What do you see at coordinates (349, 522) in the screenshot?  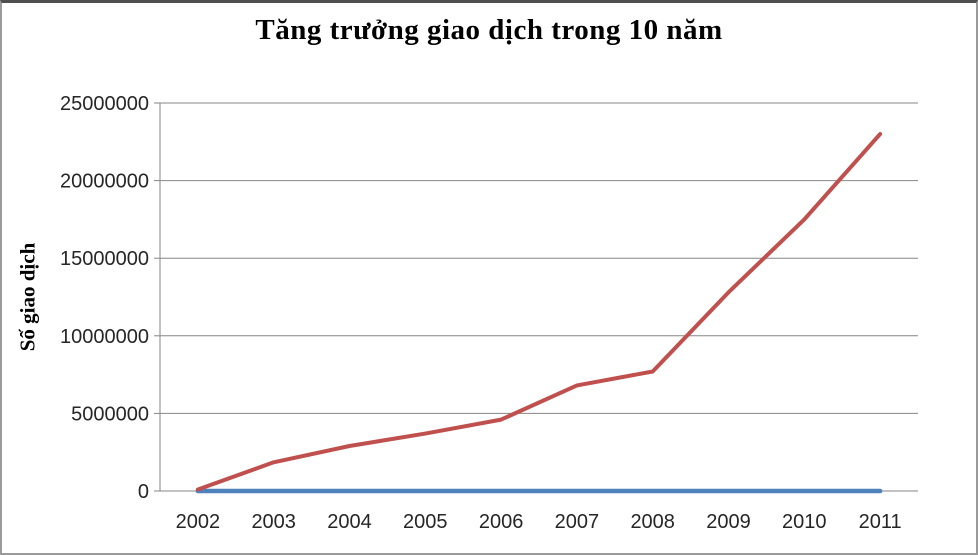 I see `x-tick-label: 2004` at bounding box center [349, 522].